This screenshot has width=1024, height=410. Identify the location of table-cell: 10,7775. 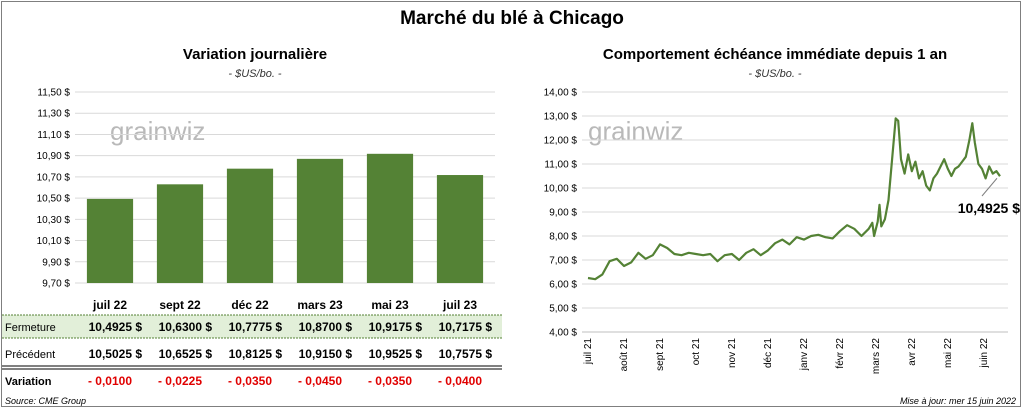
(251, 327).